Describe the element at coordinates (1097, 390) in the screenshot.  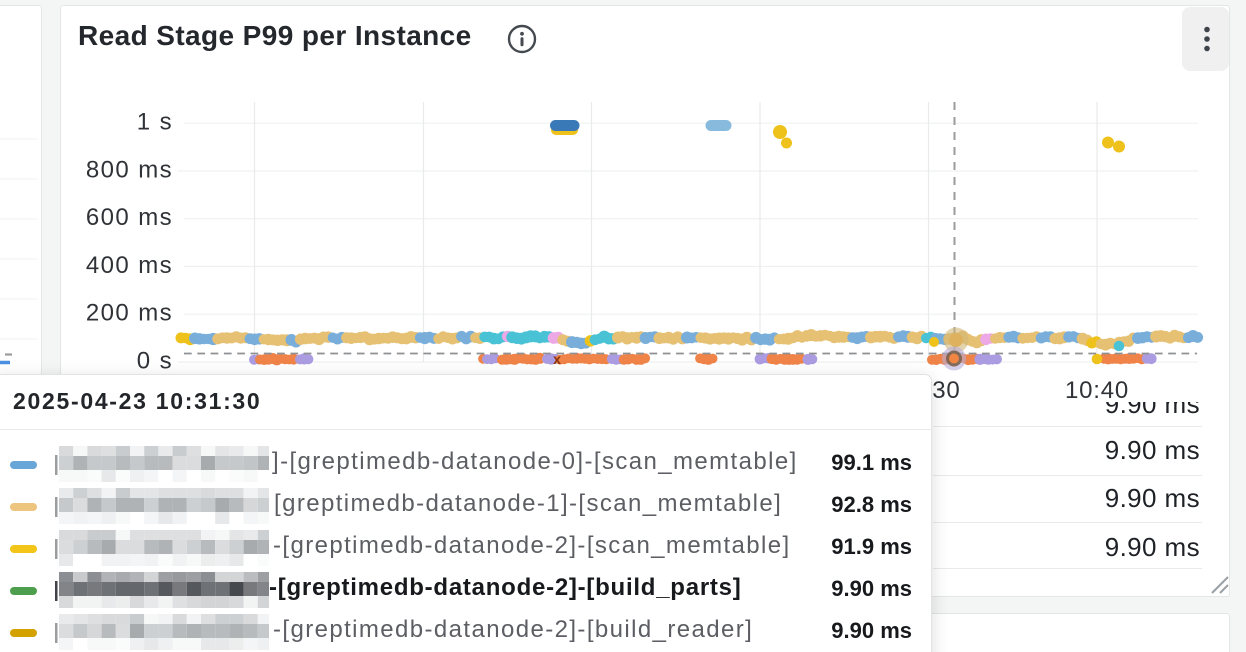
I see `svg-text: 10:40` at that location.